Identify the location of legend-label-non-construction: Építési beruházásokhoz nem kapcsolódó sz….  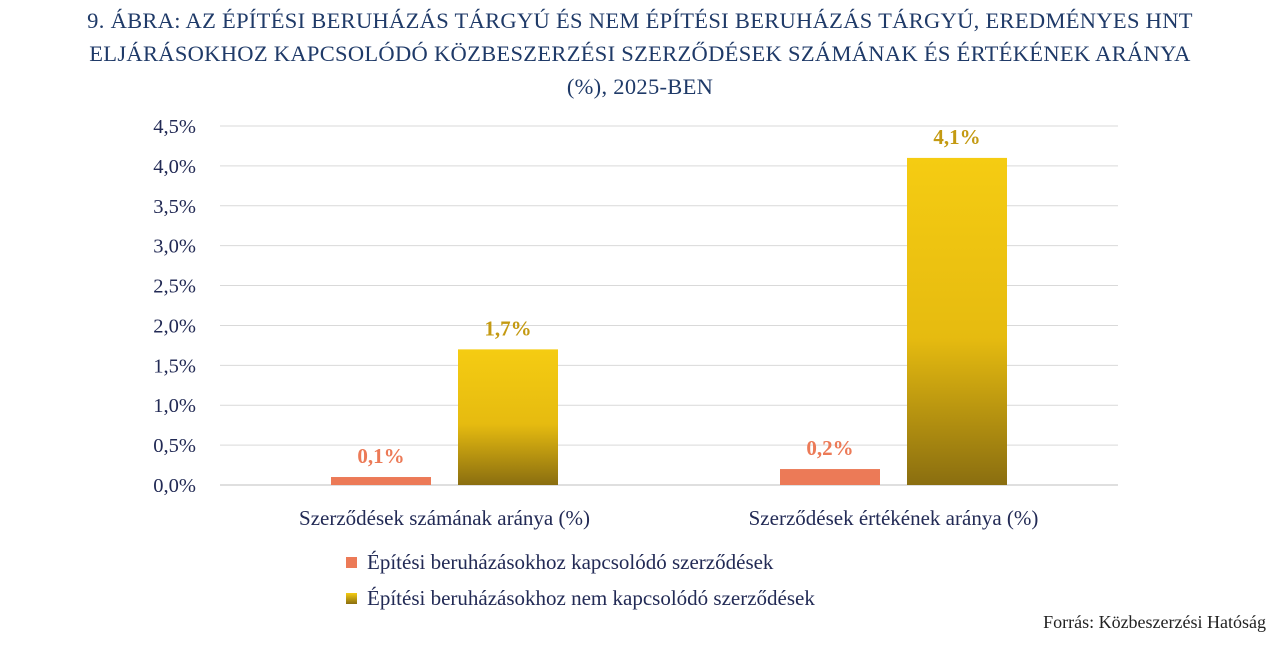
(591, 597).